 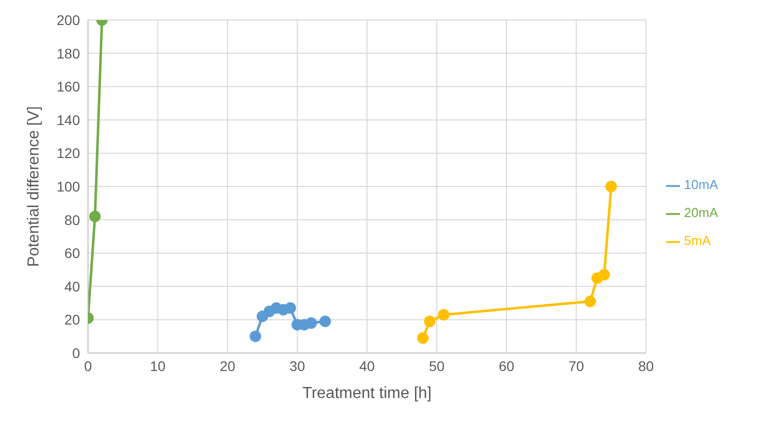 I want to click on legend-label: 20mA, so click(x=701, y=212).